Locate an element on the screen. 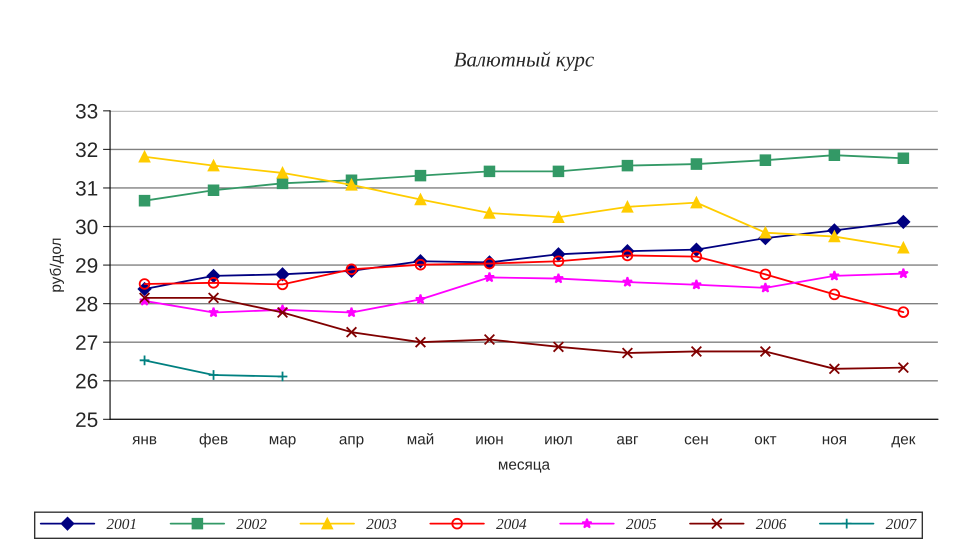  y-tick-label: 28 is located at coordinates (87, 304).